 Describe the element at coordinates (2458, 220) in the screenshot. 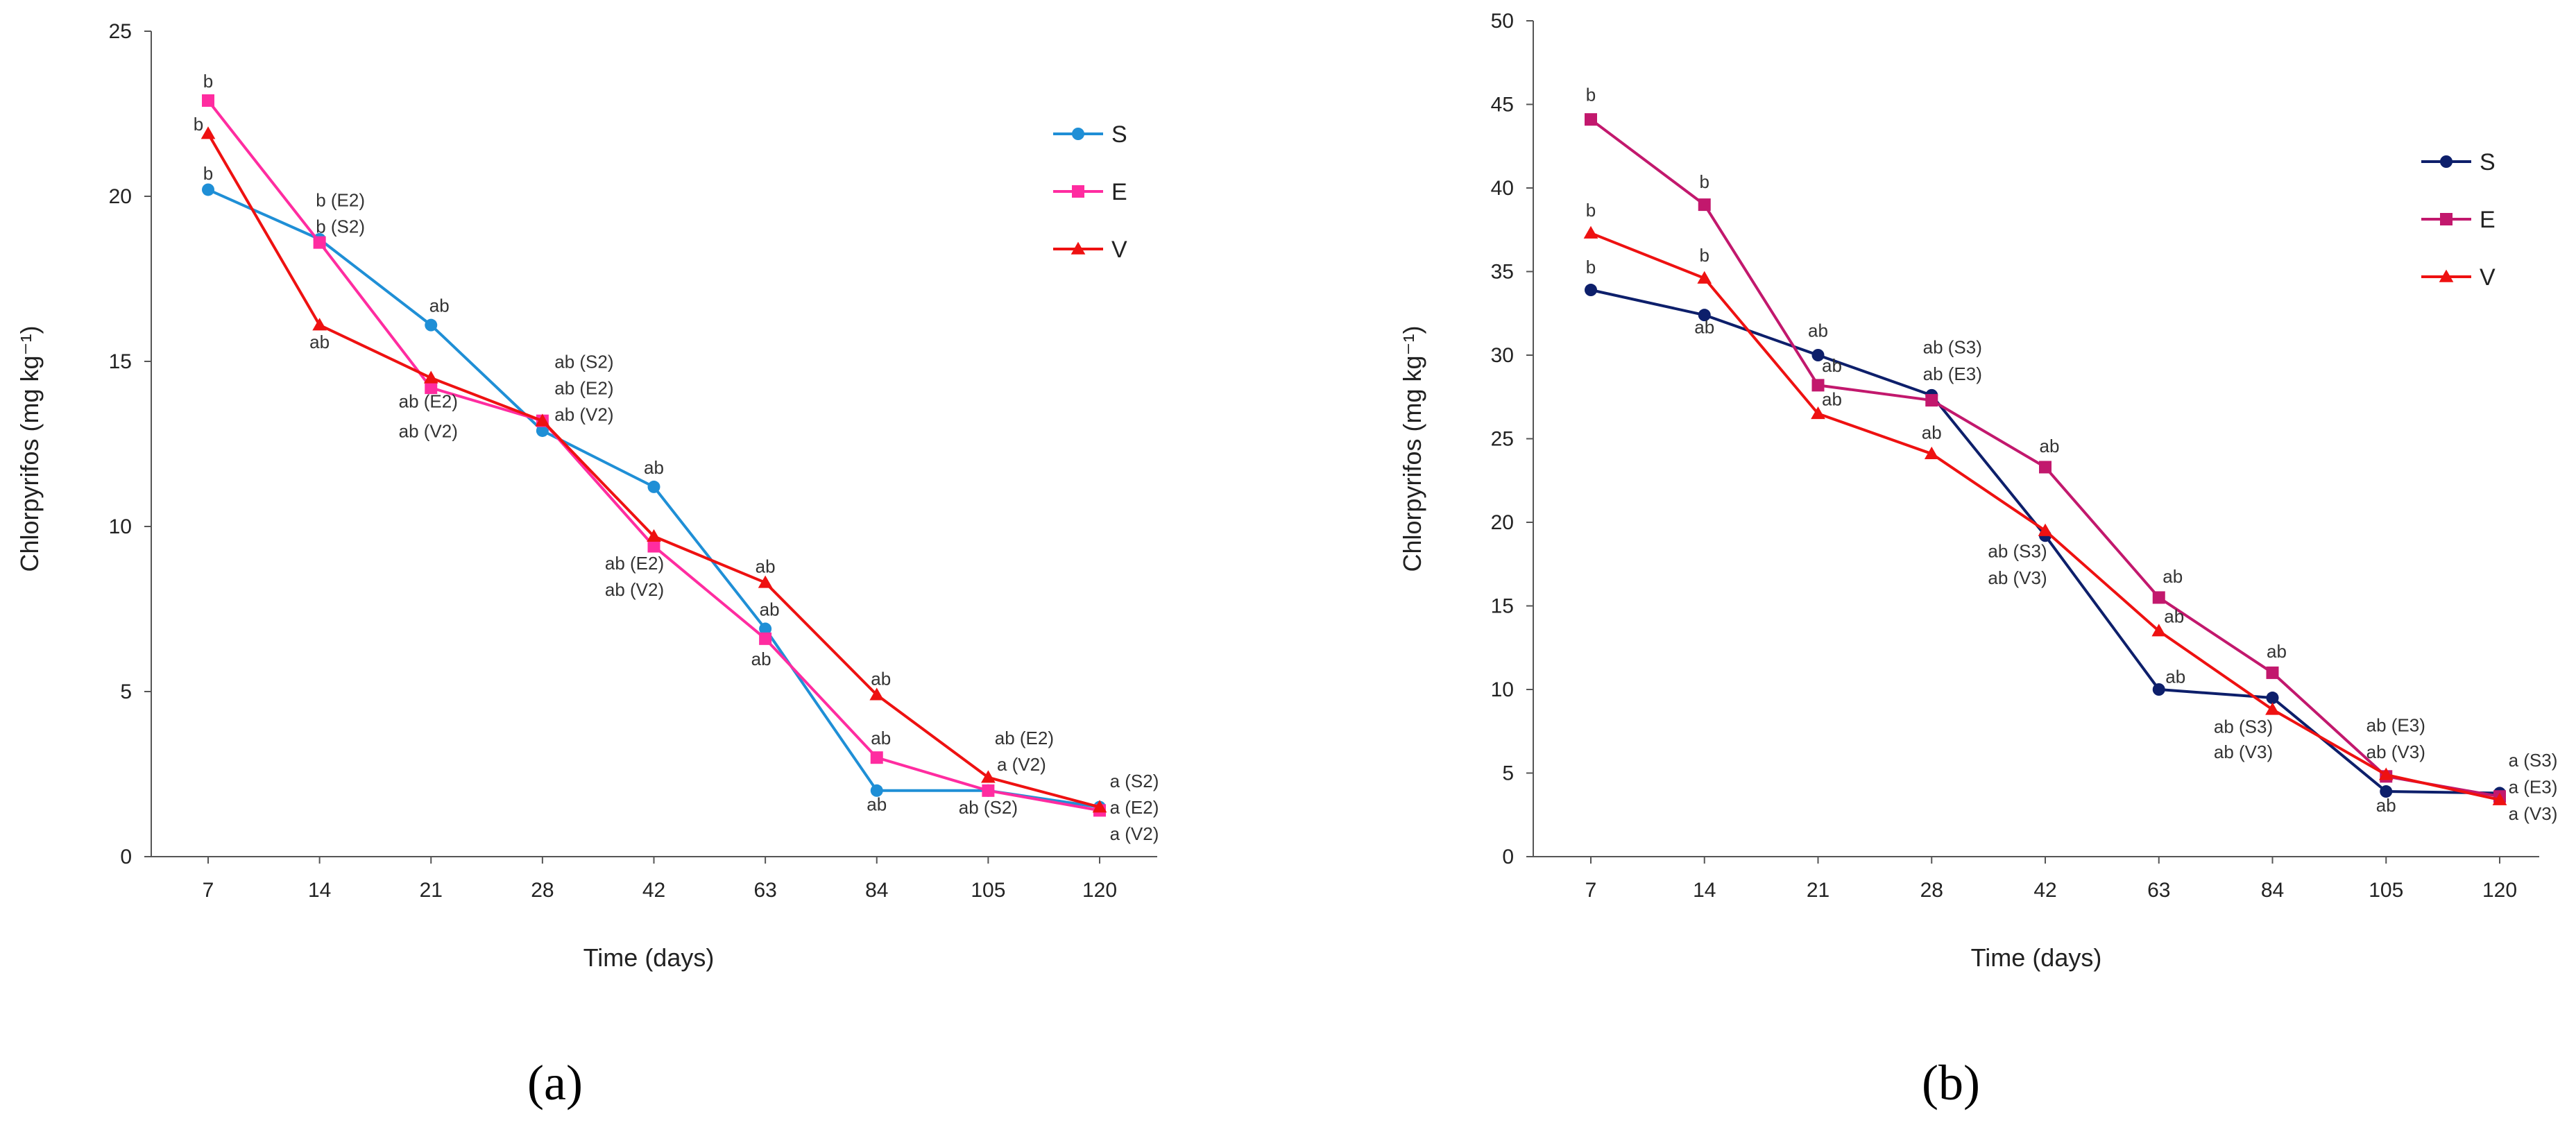

I see `panel-b-legend: S E V` at that location.